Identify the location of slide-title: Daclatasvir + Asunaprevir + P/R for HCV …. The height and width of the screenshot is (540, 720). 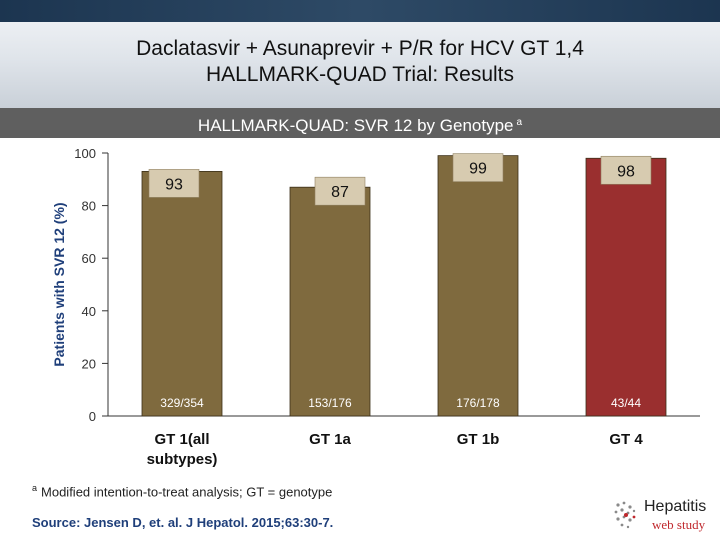
(360, 62).